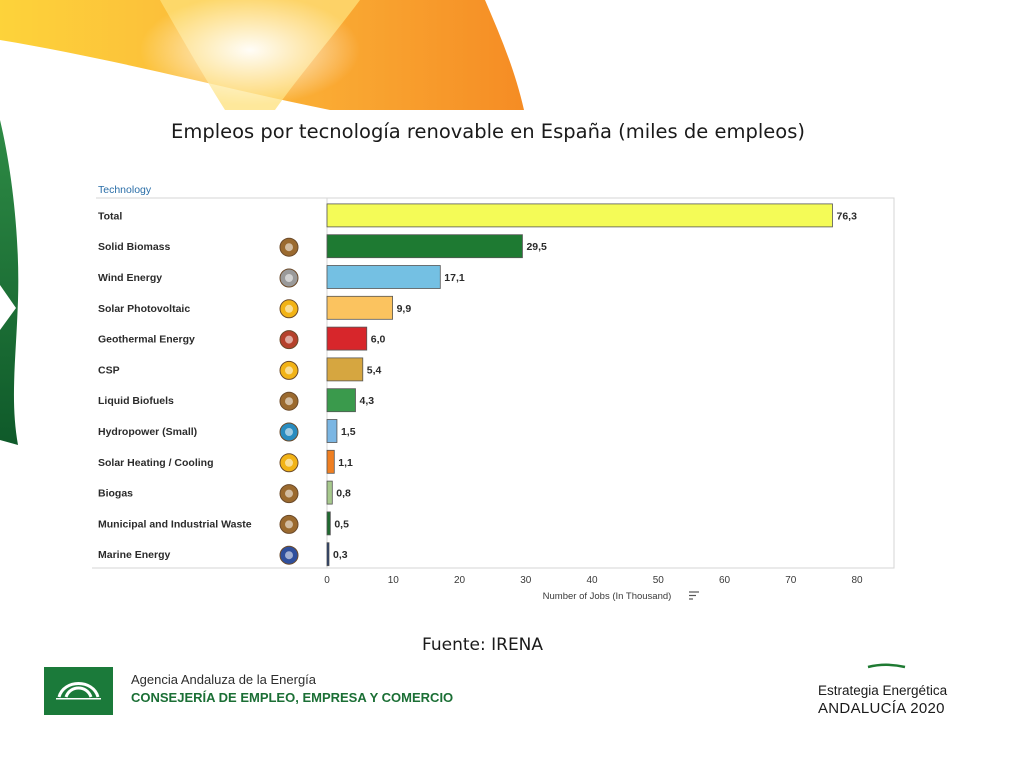  What do you see at coordinates (9, 282) in the screenshot?
I see `green-leaf` at bounding box center [9, 282].